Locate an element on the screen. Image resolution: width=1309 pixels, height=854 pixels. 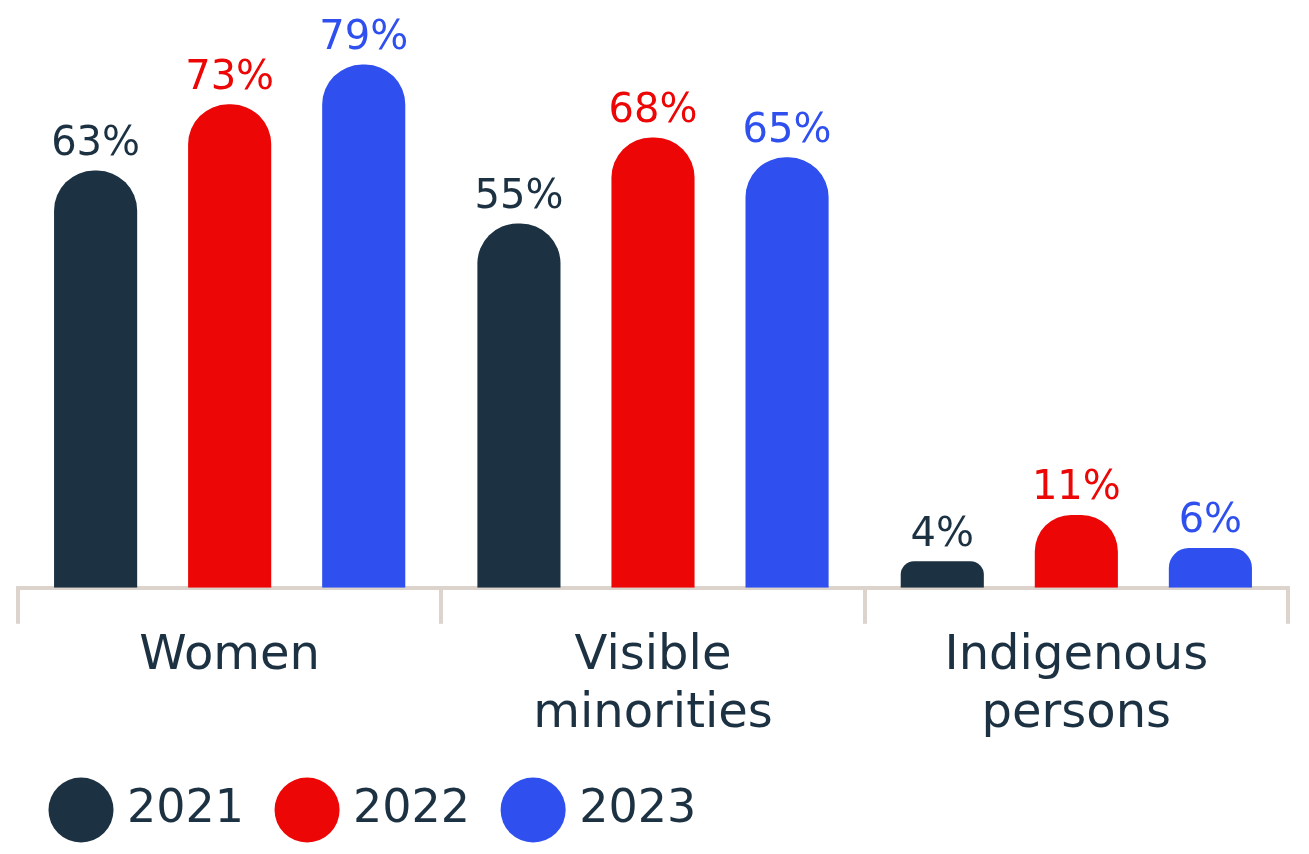
legend-label: 2023 is located at coordinates (638, 805).